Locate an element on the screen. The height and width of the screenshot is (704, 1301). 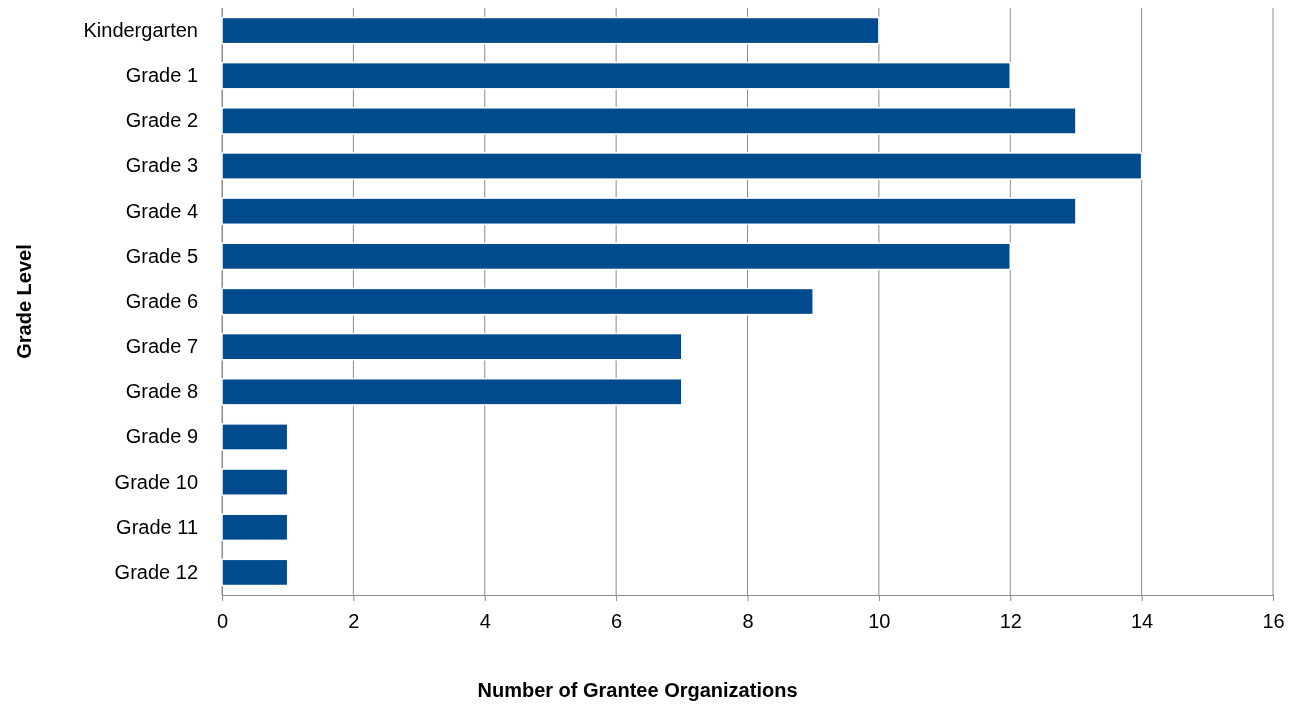
y-tick-label: Grade 12 is located at coordinates (156, 571).